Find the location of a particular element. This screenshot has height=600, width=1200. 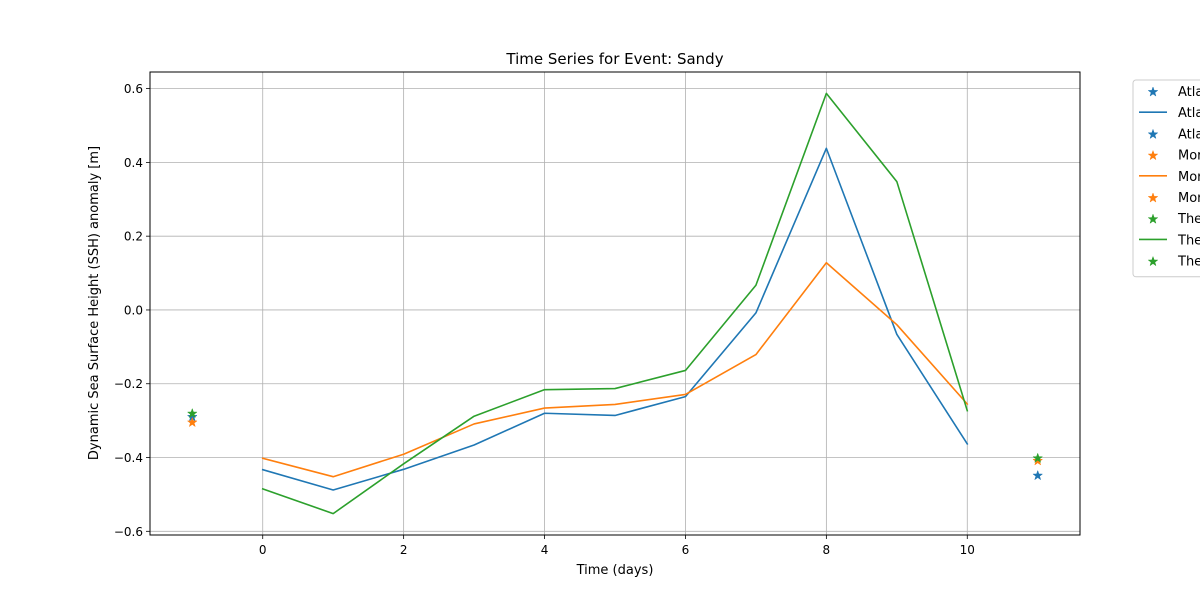

y-tick-label: −0.6 is located at coordinates (128, 532).